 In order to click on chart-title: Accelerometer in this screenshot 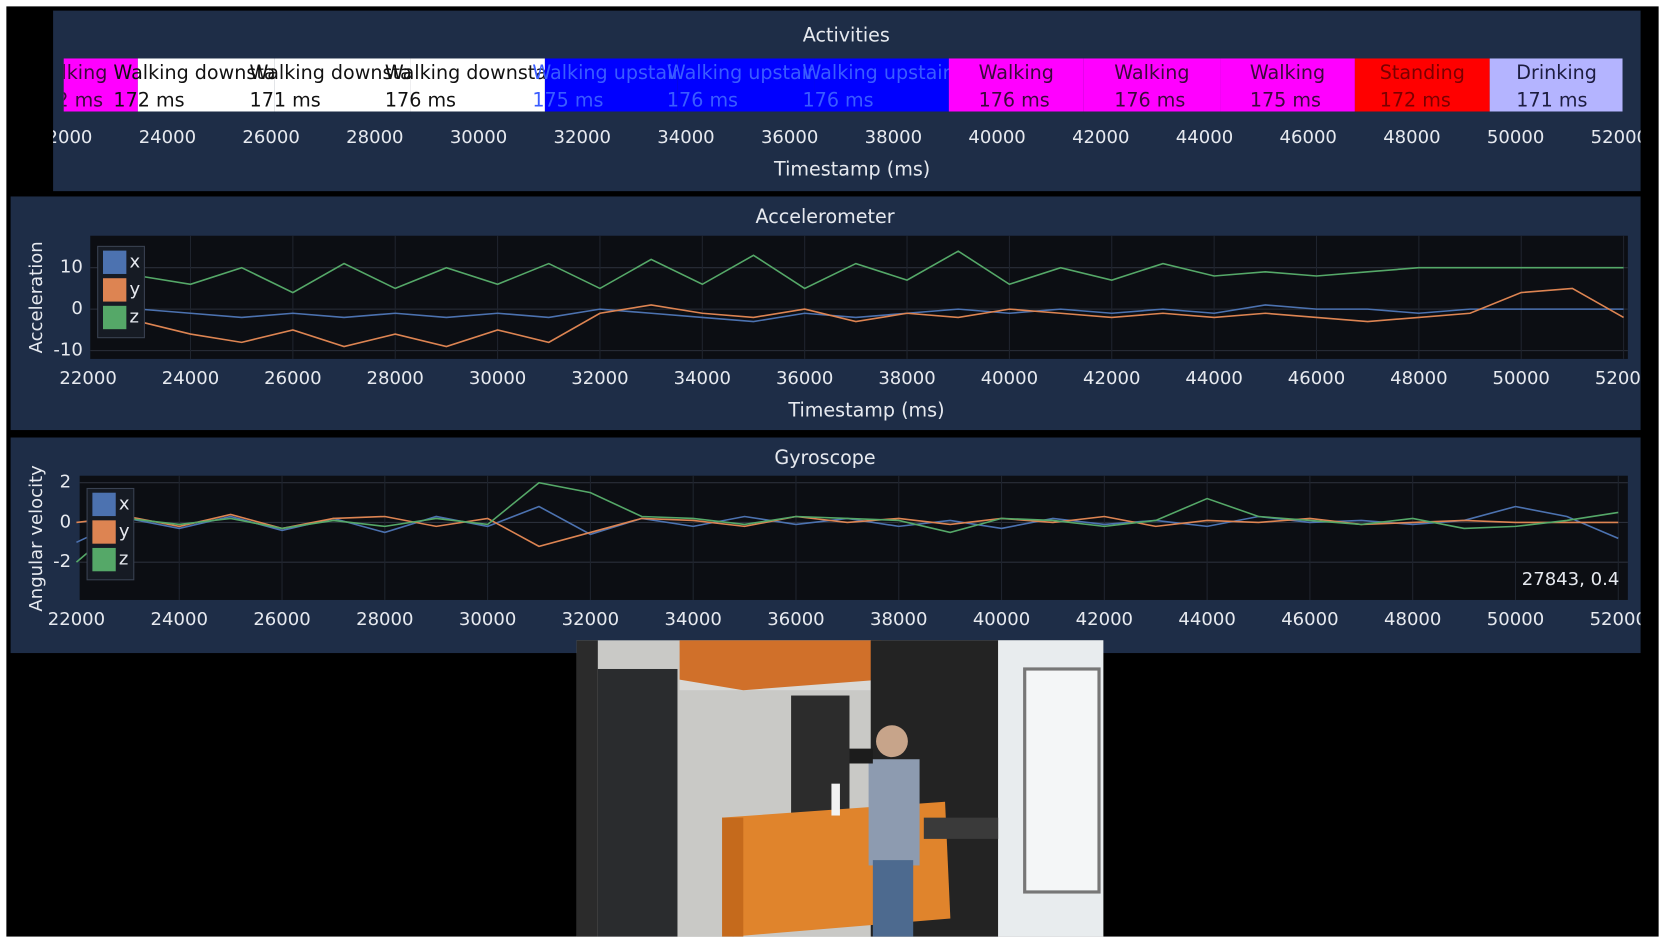, I will do `click(824, 216)`.